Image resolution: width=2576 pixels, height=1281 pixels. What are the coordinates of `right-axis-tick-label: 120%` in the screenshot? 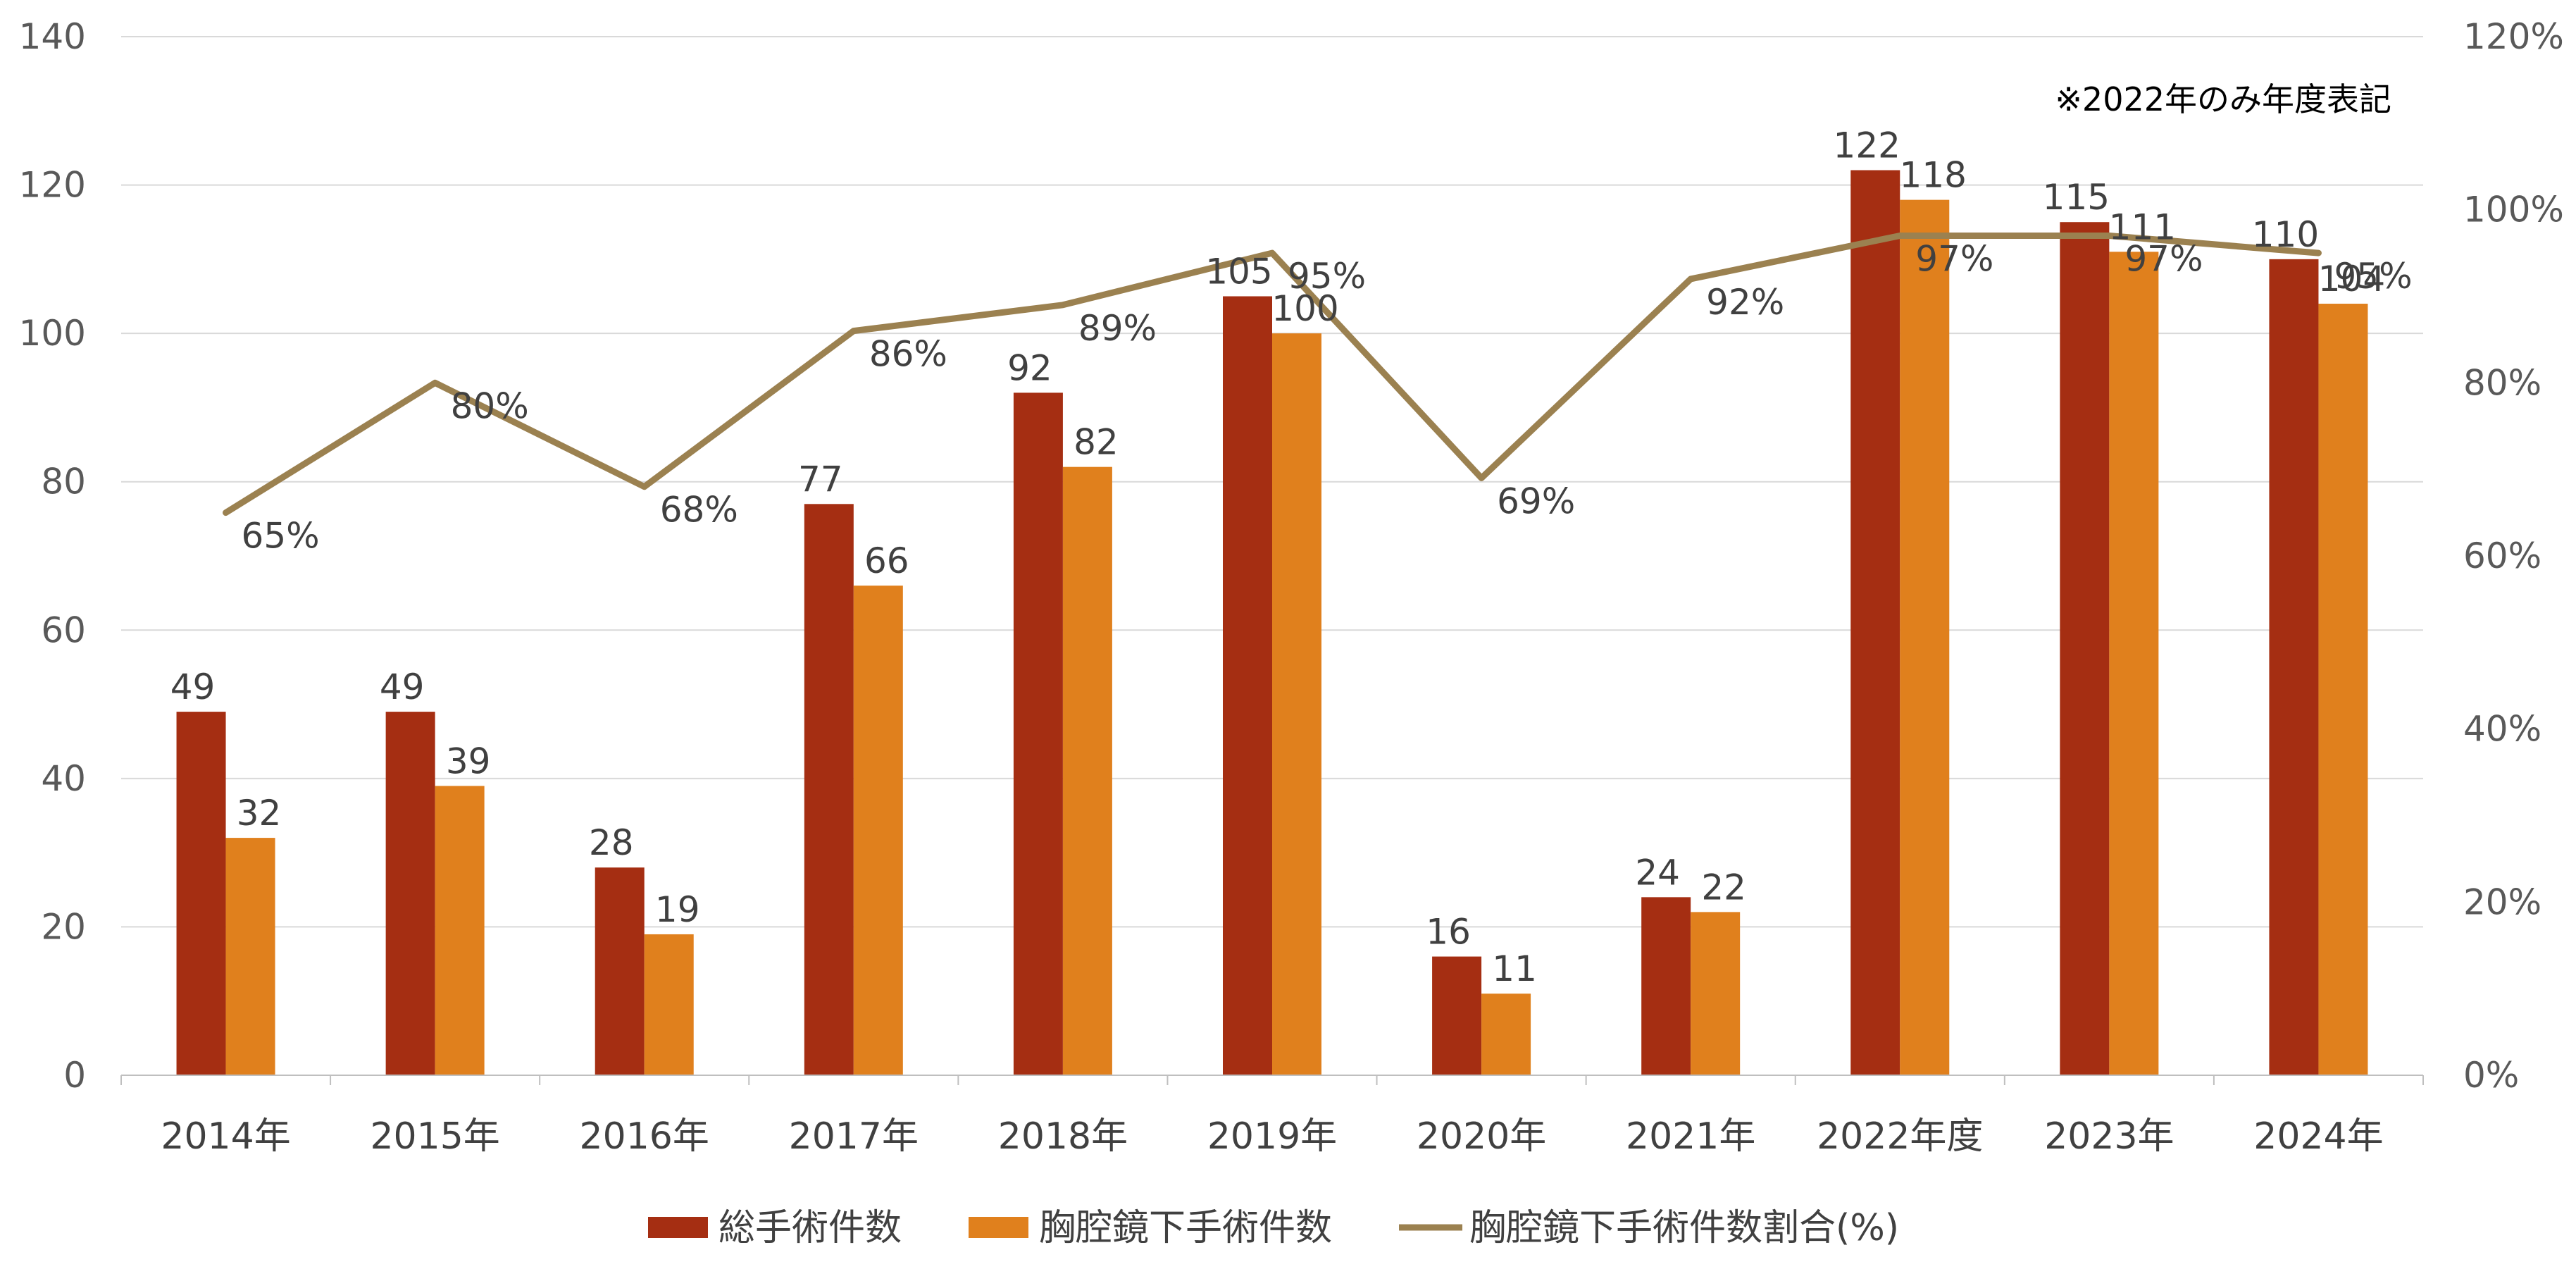 It's located at (2513, 36).